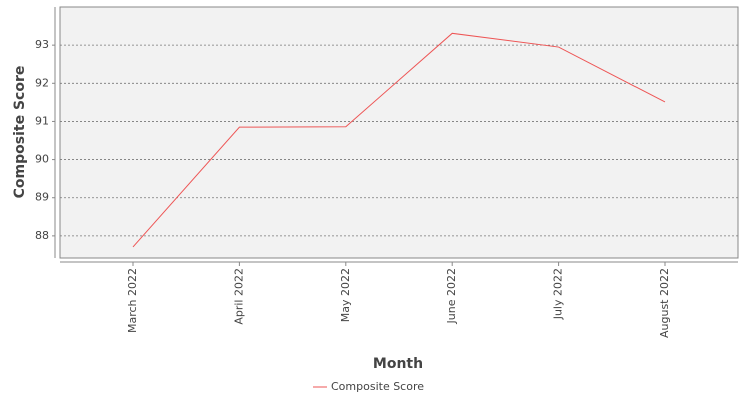  Describe the element at coordinates (42, 82) in the screenshot. I see `y-tick-label: 92` at that location.